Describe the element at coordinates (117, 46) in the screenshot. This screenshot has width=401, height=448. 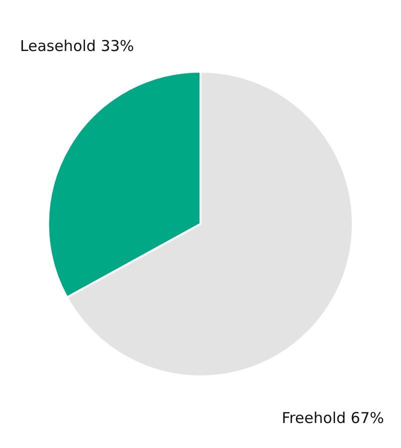
I see `data-label: 33%` at that location.